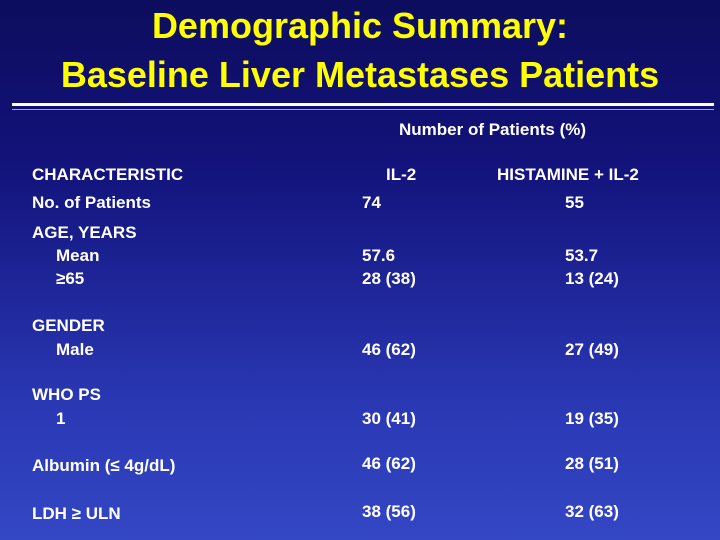 This screenshot has width=720, height=540. What do you see at coordinates (104, 465) in the screenshot?
I see `row-label-albumin: Albumin (≤ 4g/dL)` at bounding box center [104, 465].